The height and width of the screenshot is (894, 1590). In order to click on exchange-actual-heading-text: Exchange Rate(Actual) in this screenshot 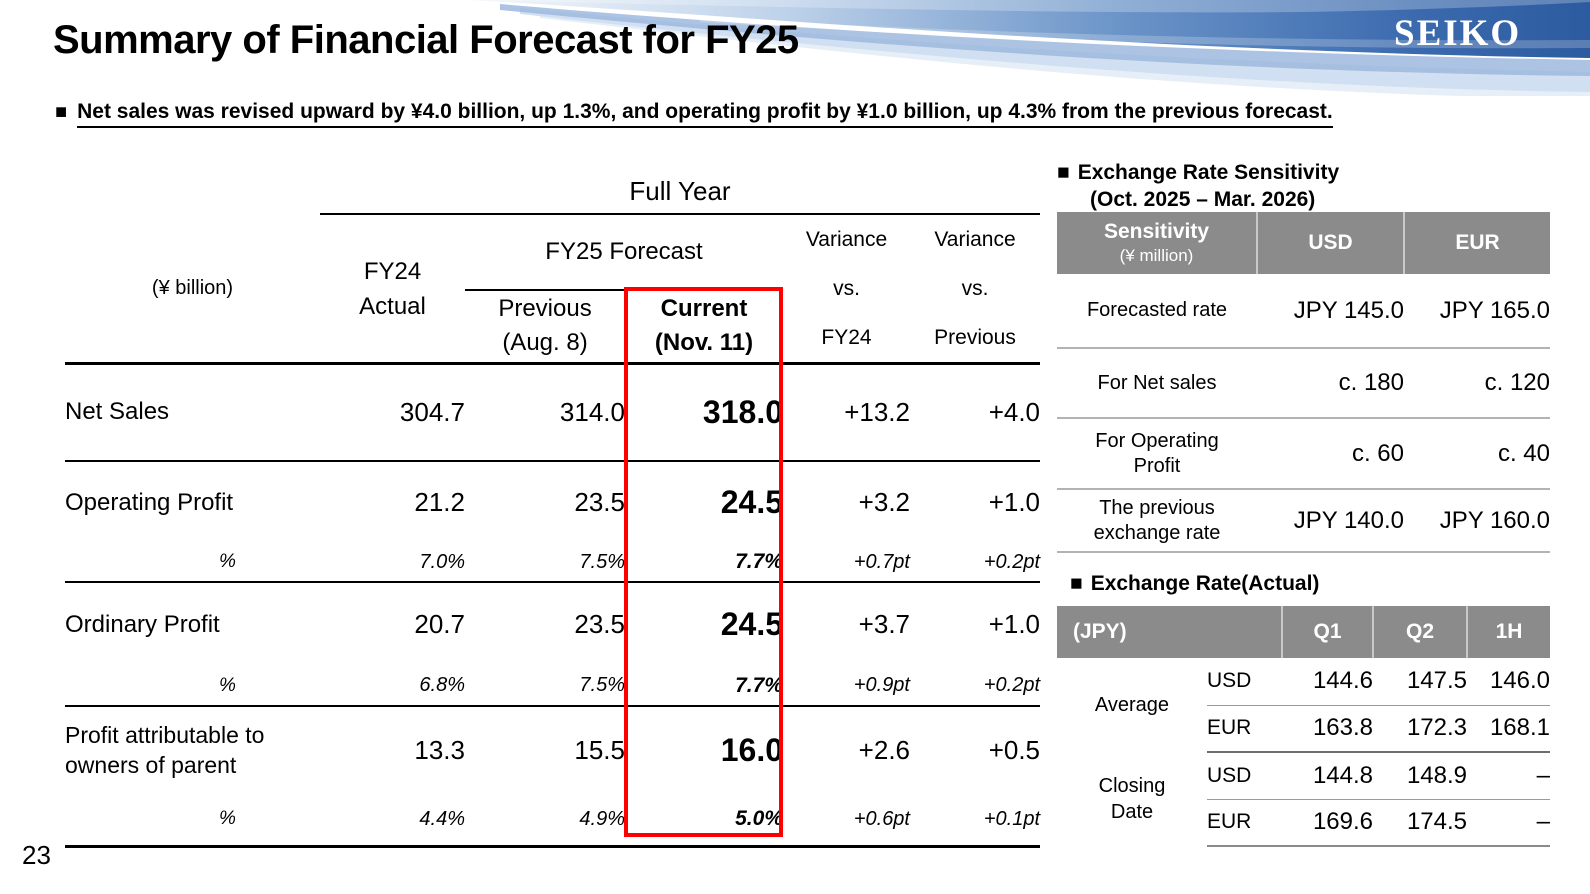, I will do `click(1205, 583)`.